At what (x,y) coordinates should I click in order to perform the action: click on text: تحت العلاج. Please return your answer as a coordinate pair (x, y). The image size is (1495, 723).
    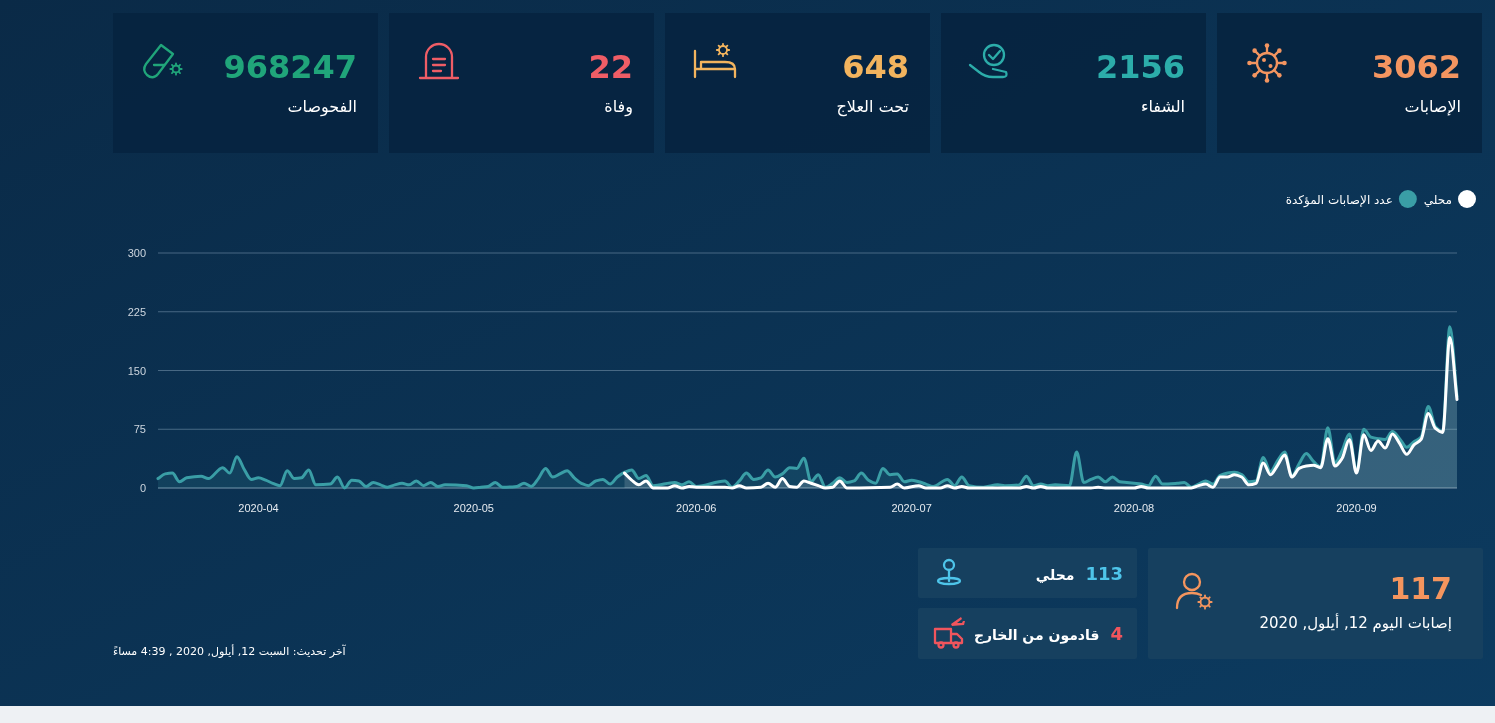
    Looking at the image, I should click on (872, 107).